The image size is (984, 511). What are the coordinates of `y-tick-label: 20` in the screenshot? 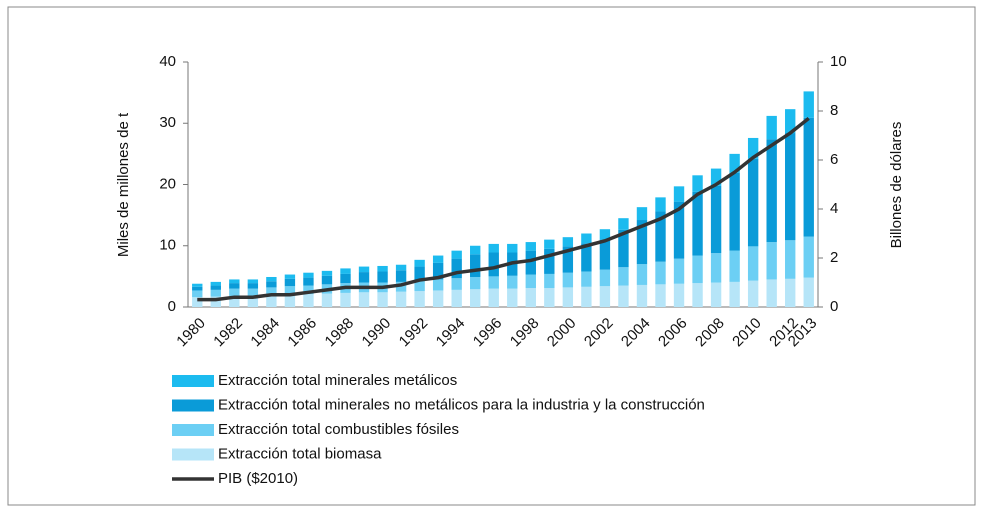 It's located at (167, 183).